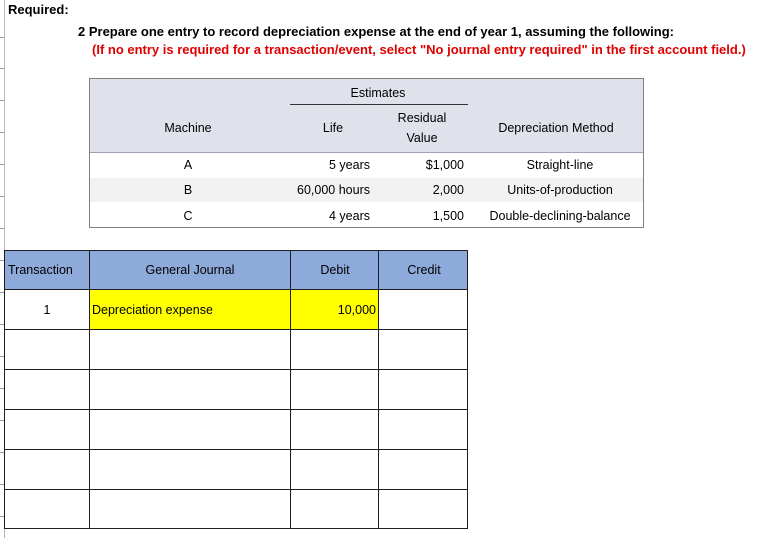 The width and height of the screenshot is (760, 538). Describe the element at coordinates (422, 118) in the screenshot. I see `col-header-residual-1: Residual` at that location.